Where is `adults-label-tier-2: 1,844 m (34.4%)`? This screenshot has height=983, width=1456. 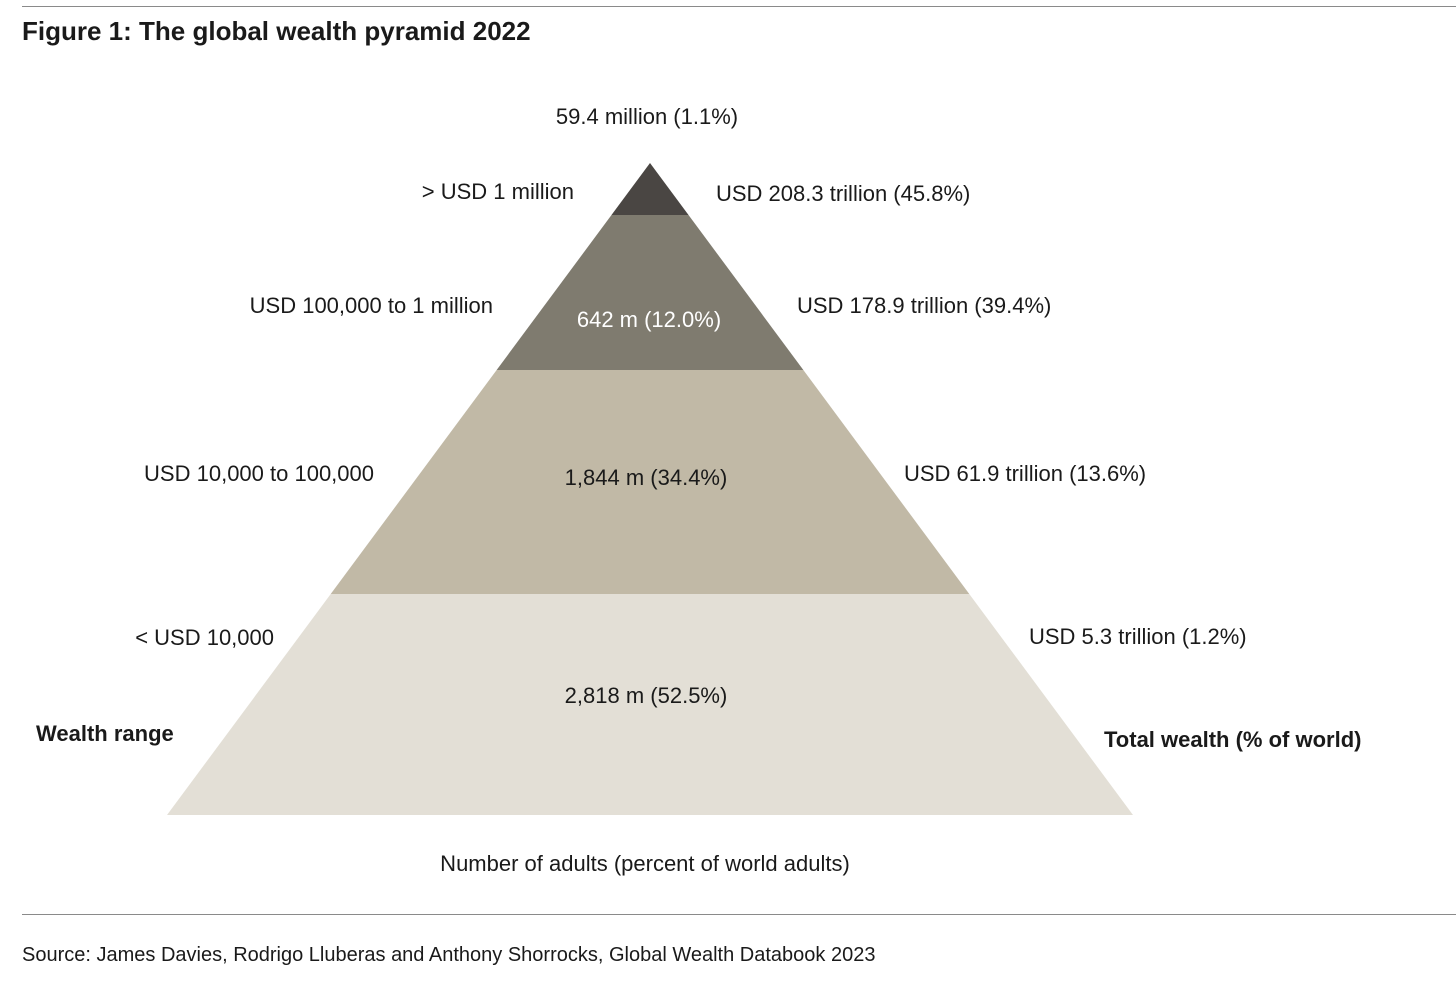 adults-label-tier-2: 1,844 m (34.4%) is located at coordinates (646, 477).